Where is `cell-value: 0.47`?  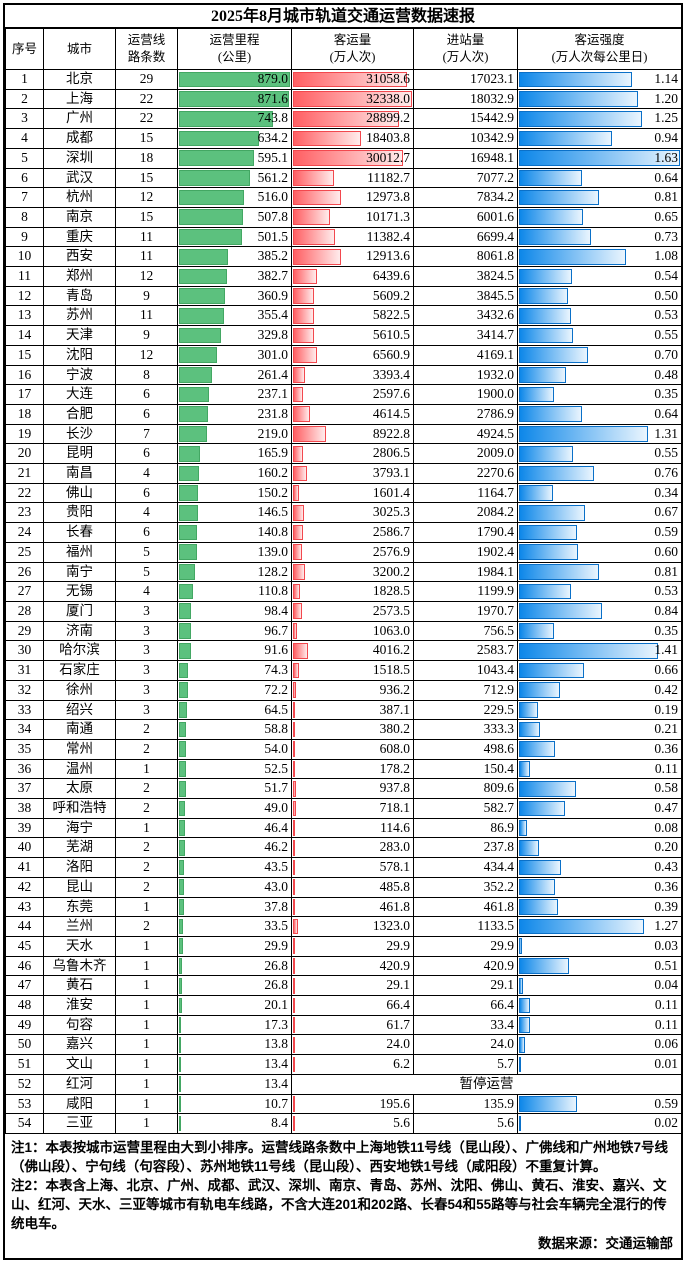 cell-value: 0.47 is located at coordinates (666, 808).